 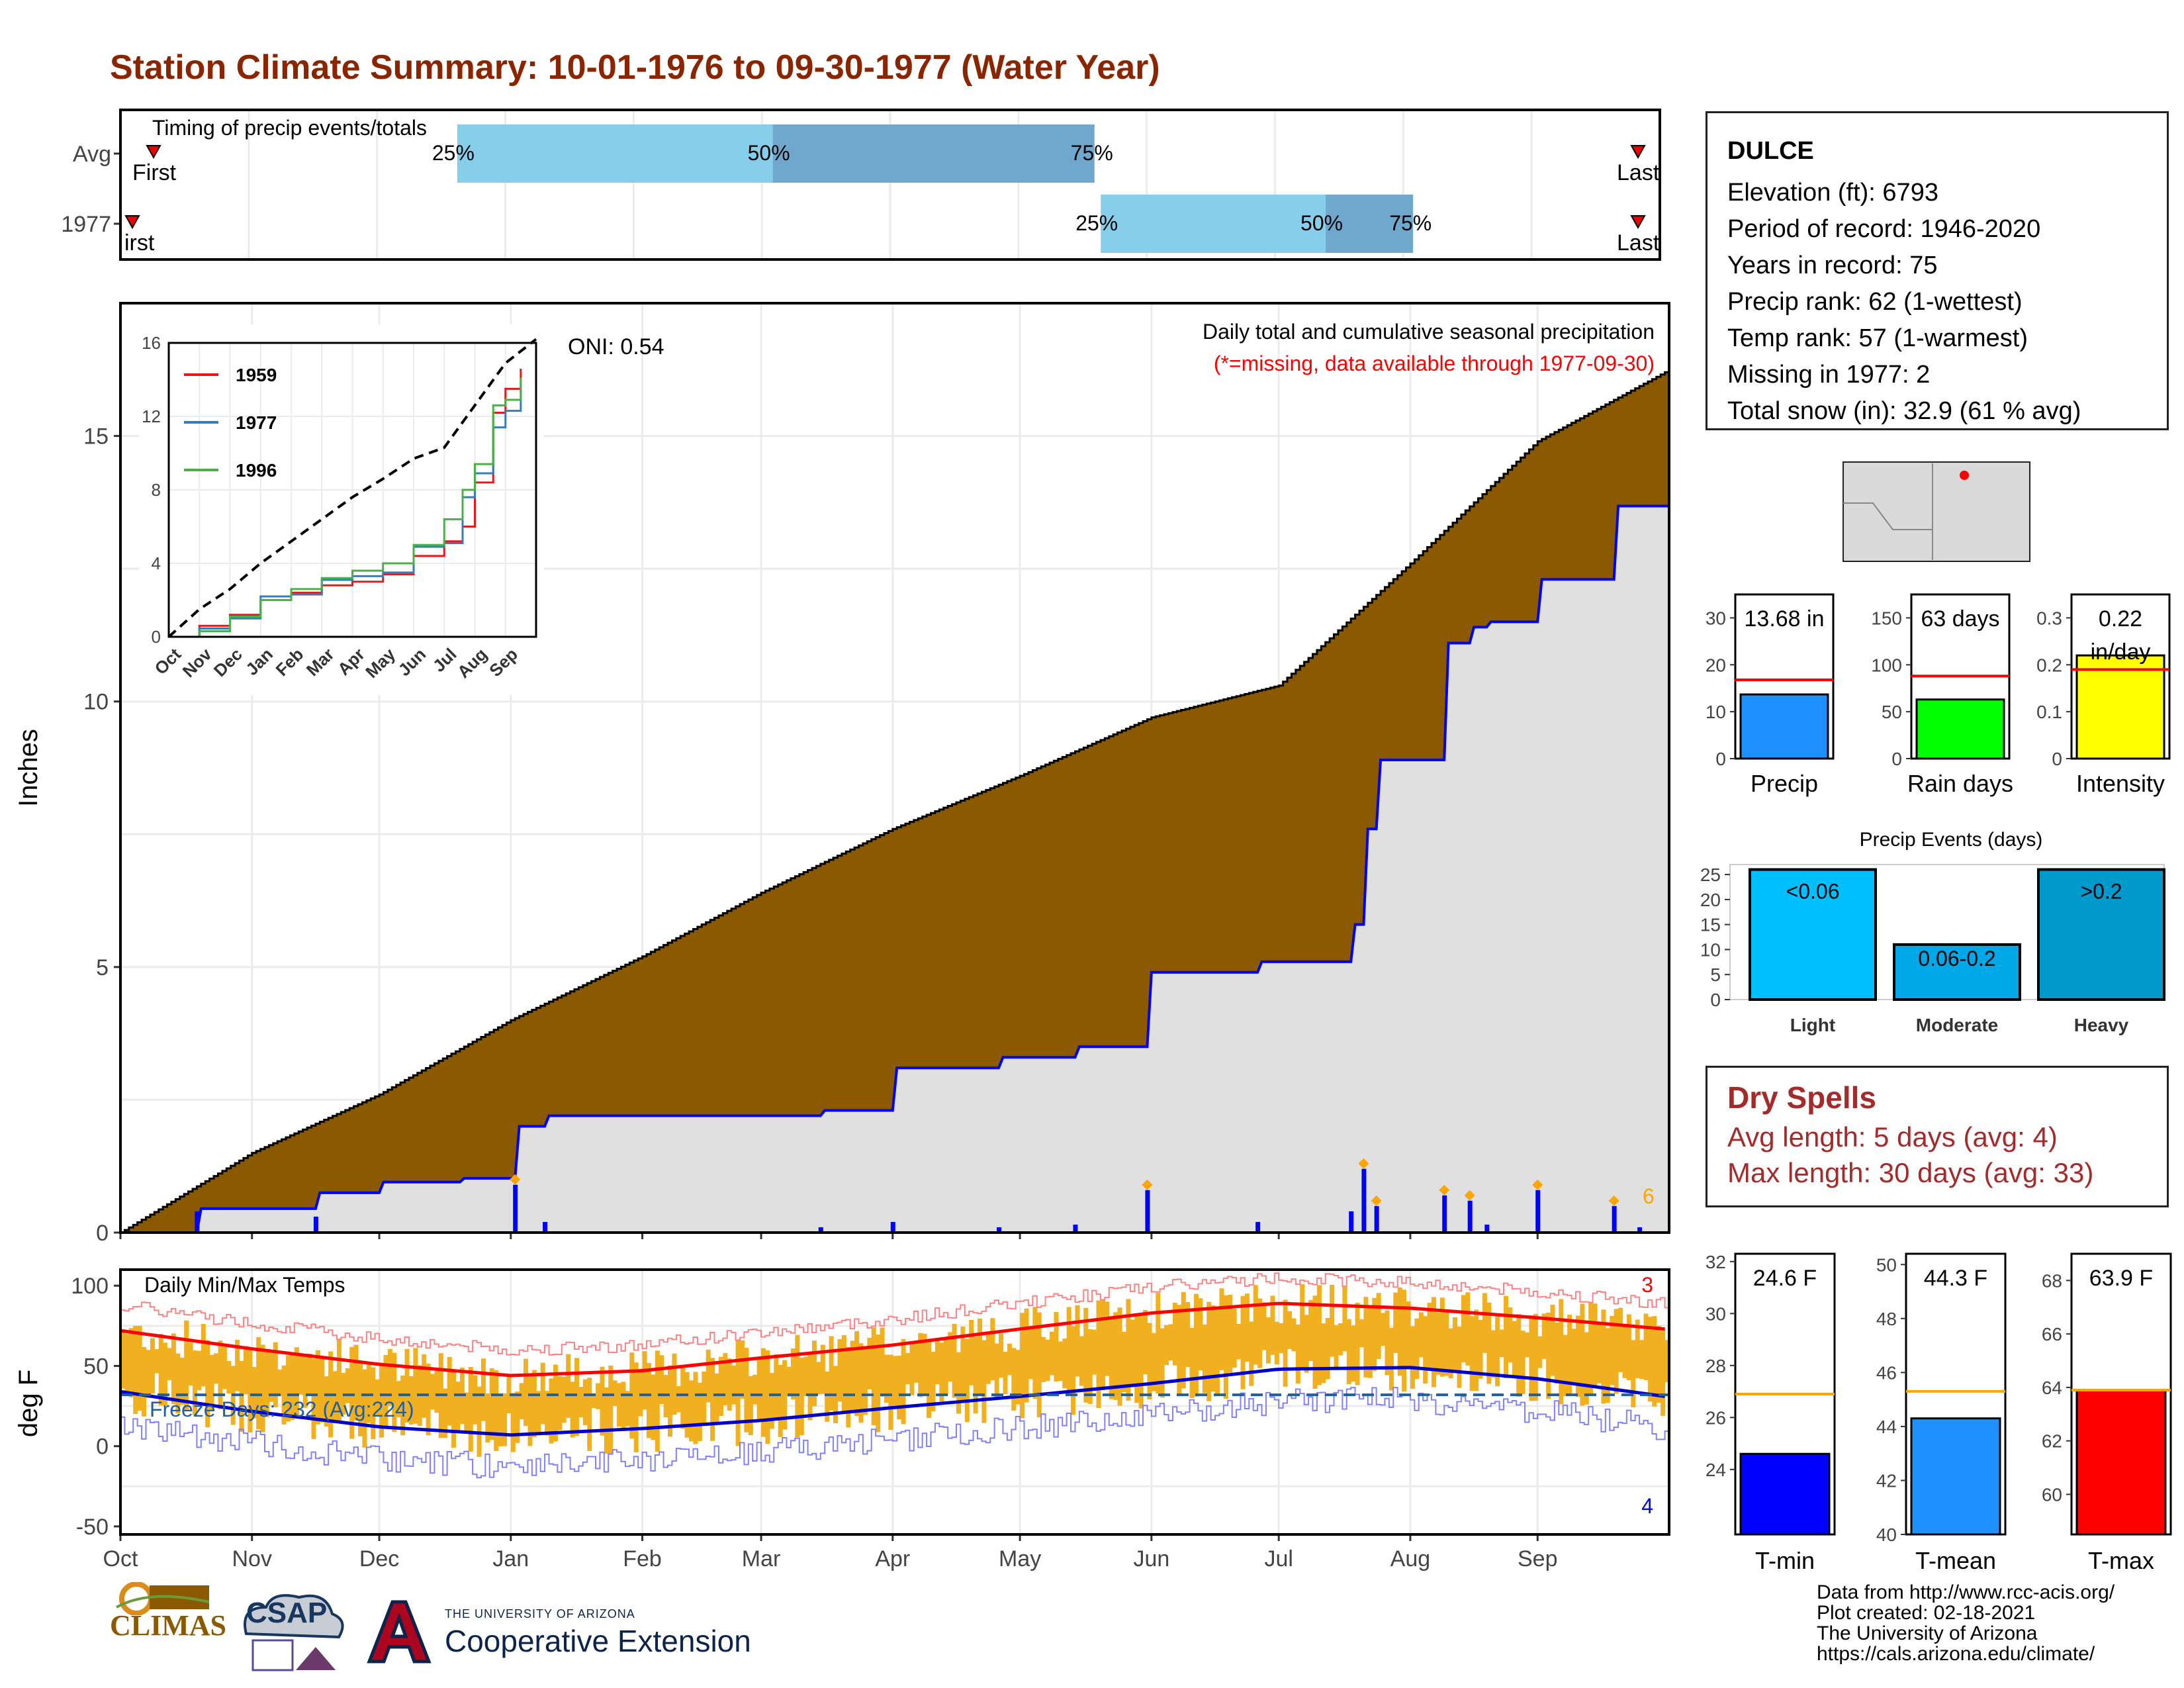 What do you see at coordinates (540, 1614) in the screenshot?
I see `ua-logo-small-text: THE UNIVERSITY OF ARIZONA` at bounding box center [540, 1614].